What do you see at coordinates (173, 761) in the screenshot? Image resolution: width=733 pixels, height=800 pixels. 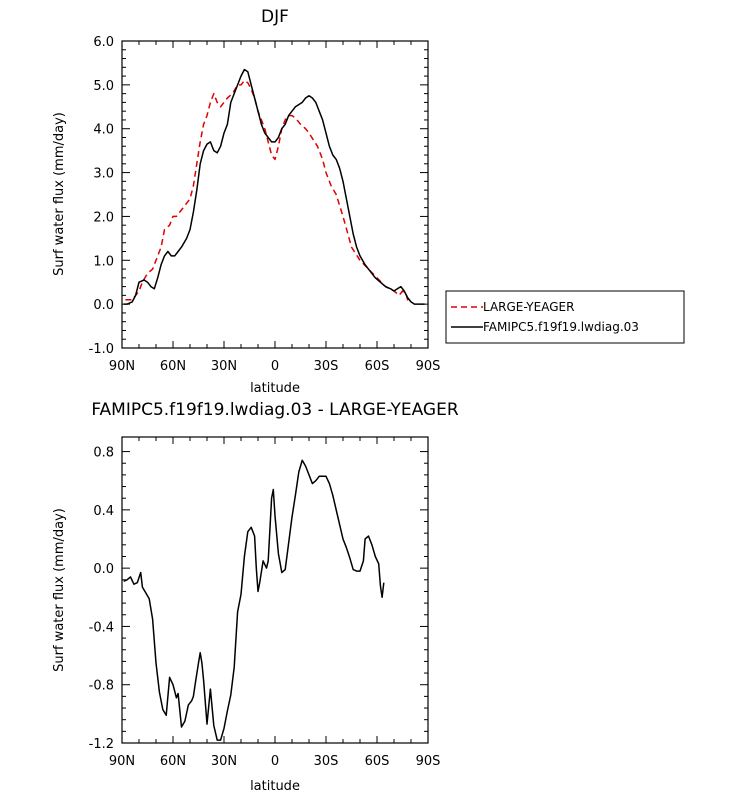 I see `bottom-x-tick-label: 60N` at bounding box center [173, 761].